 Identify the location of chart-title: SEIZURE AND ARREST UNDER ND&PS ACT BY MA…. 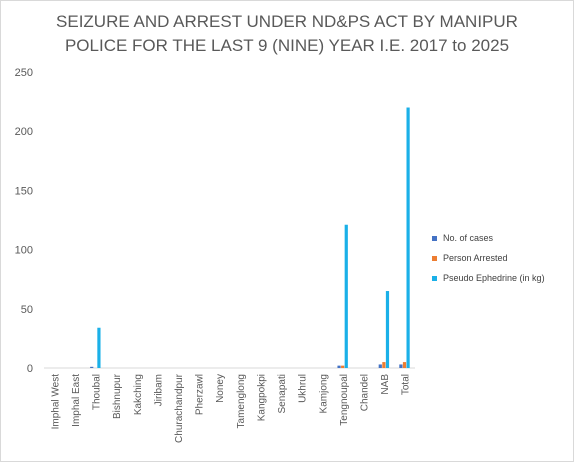
(287, 34).